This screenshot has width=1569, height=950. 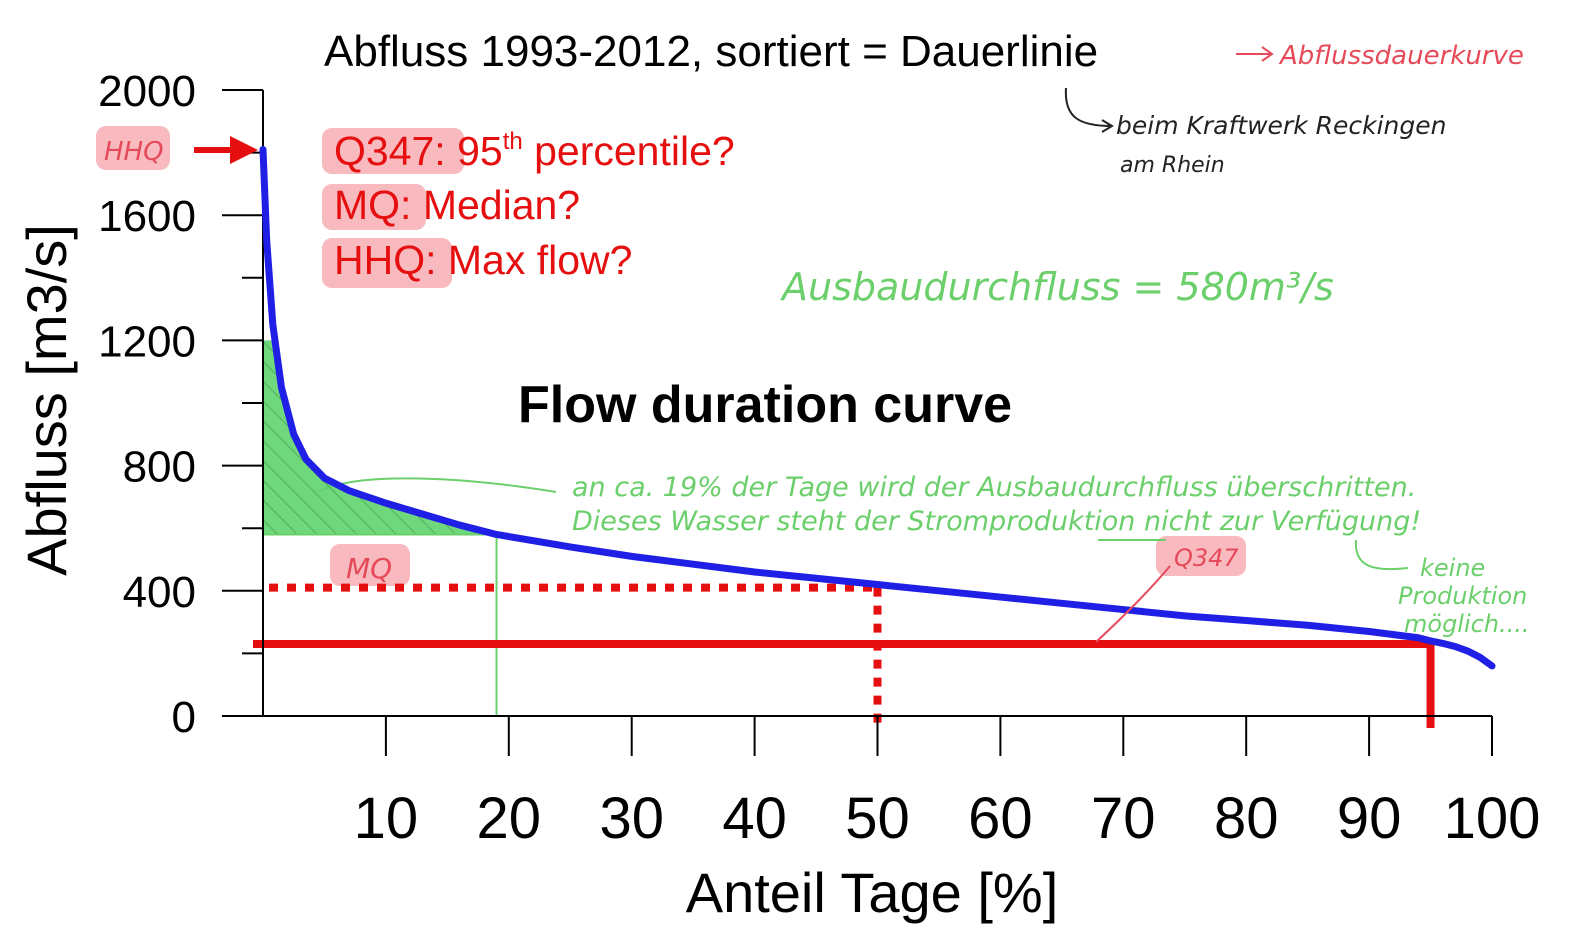 I want to click on hhq-tag-highlight, so click(x=133, y=148).